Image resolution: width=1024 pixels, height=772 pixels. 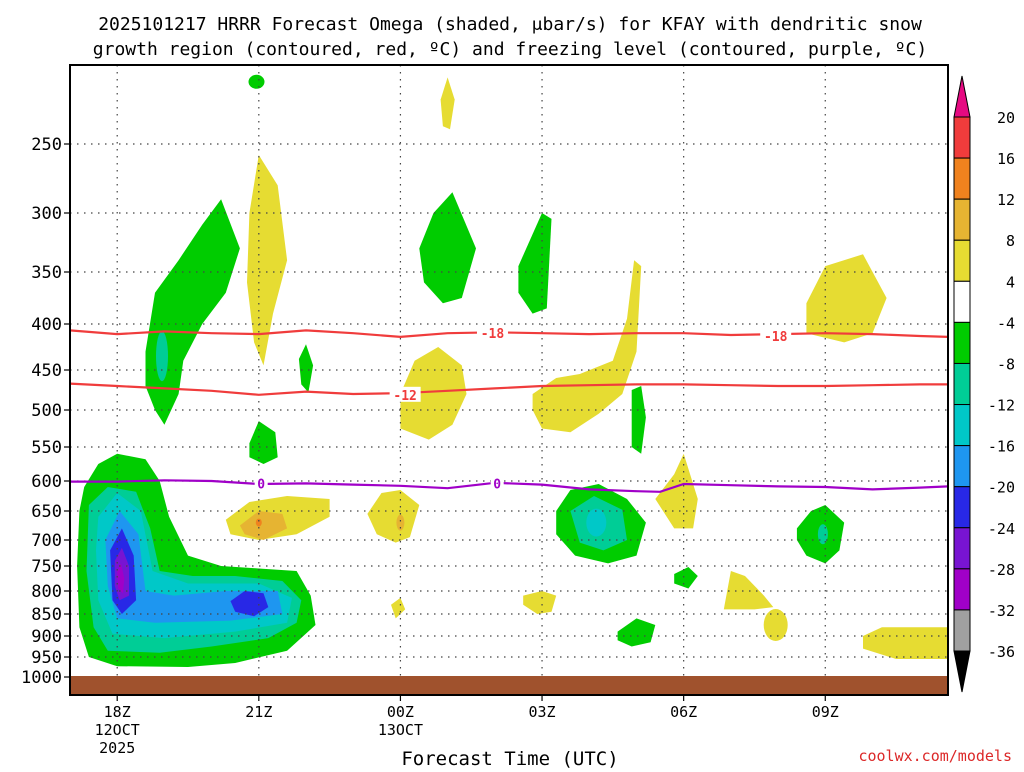 What do you see at coordinates (984, 384) in the screenshot?
I see `colorbar: 20 16 12 8 4 -4 -8 -12 -16 -20 -24 -28 -32 -36` at bounding box center [984, 384].